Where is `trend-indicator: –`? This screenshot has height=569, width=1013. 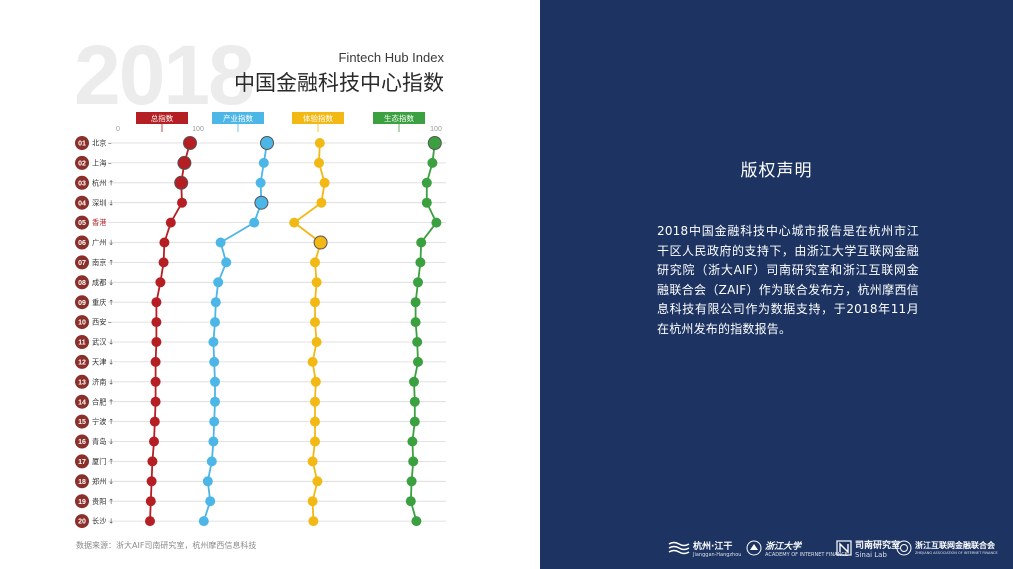
trend-indicator: – is located at coordinates (110, 143).